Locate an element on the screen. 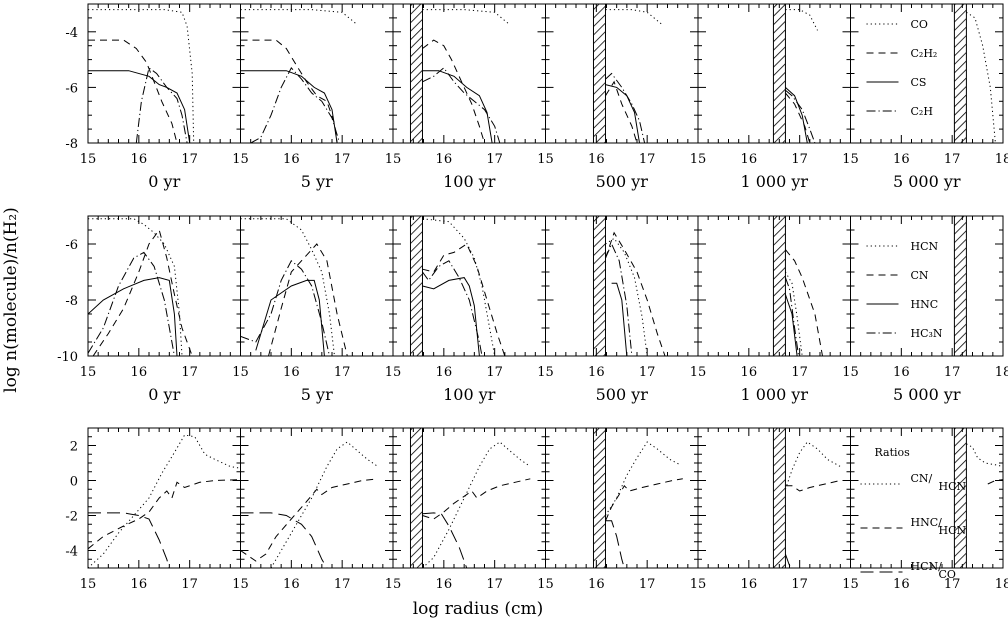  panel-1-1: 15 16 170 yr is located at coordinates (160, 97).